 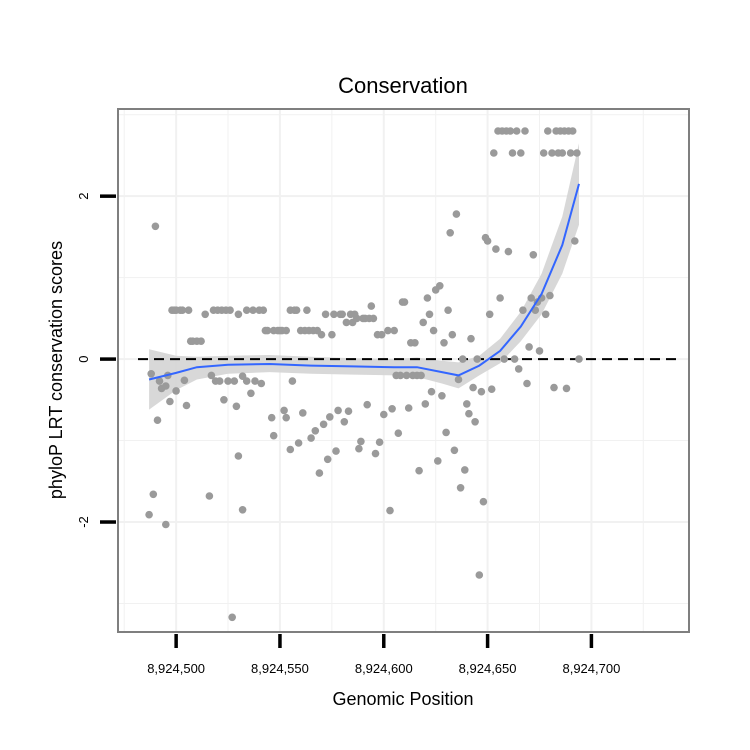 I want to click on x-tick-label: 8,924,700, so click(x=591, y=668).